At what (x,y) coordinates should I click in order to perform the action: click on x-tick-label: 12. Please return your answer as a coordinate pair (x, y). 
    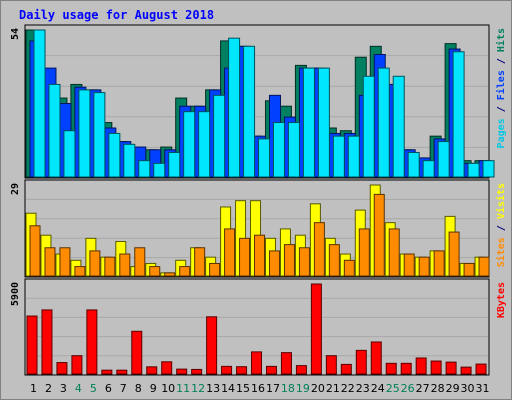
    Looking at the image, I should click on (198, 388).